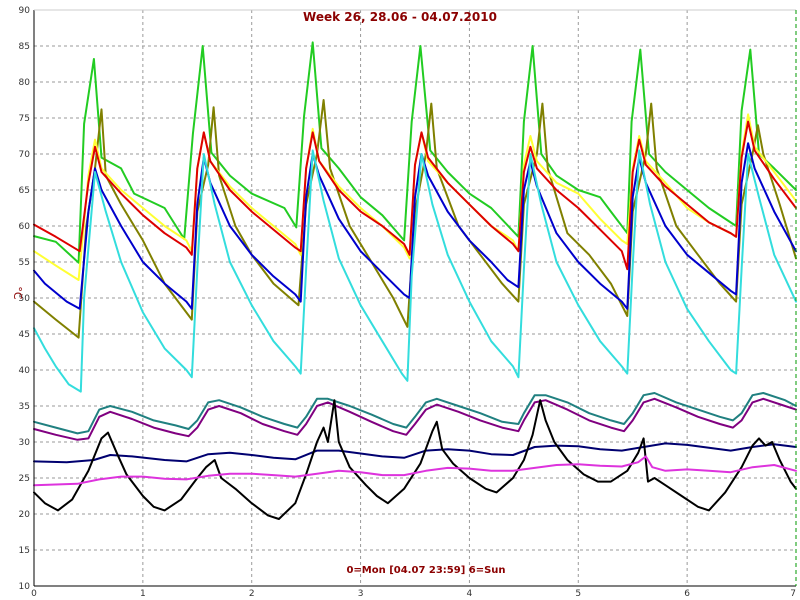 The image size is (800, 600). Describe the element at coordinates (25, 299) in the screenshot. I see `y-tick-label-50: 50` at that location.